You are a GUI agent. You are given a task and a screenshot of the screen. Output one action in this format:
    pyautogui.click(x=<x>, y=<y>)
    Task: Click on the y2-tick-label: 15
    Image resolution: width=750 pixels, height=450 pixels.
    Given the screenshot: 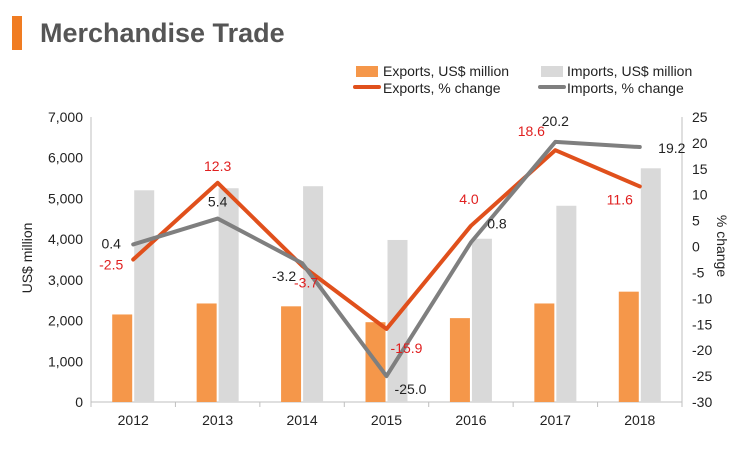 What is the action you would take?
    pyautogui.click(x=700, y=169)
    